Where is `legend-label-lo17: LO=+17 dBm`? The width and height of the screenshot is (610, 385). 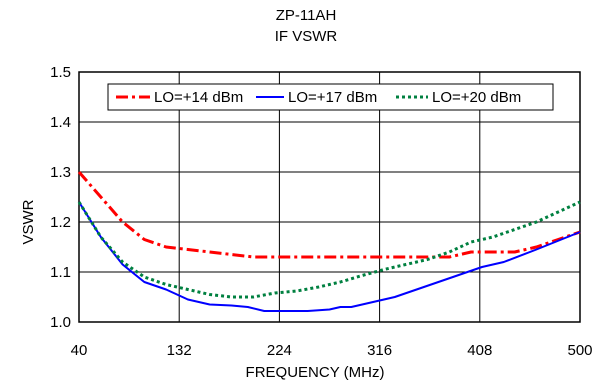 legend-label-lo17: LO=+17 dBm is located at coordinates (332, 97).